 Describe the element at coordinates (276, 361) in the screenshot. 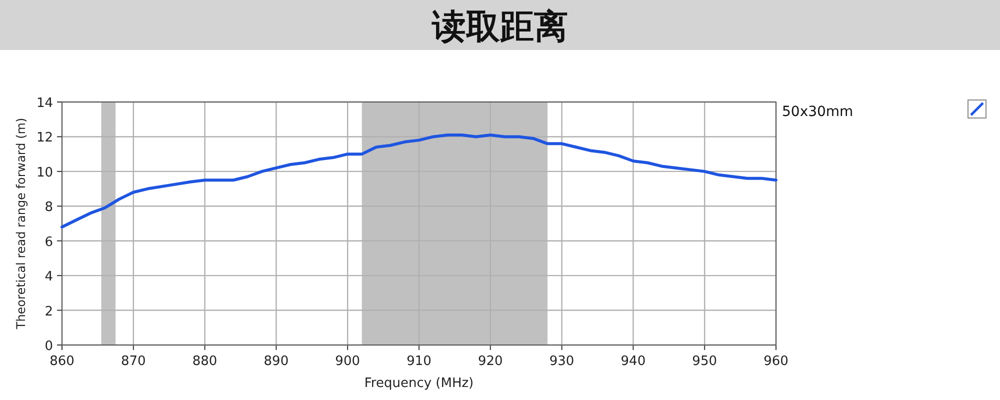

I see `x-tick-label: 890` at that location.